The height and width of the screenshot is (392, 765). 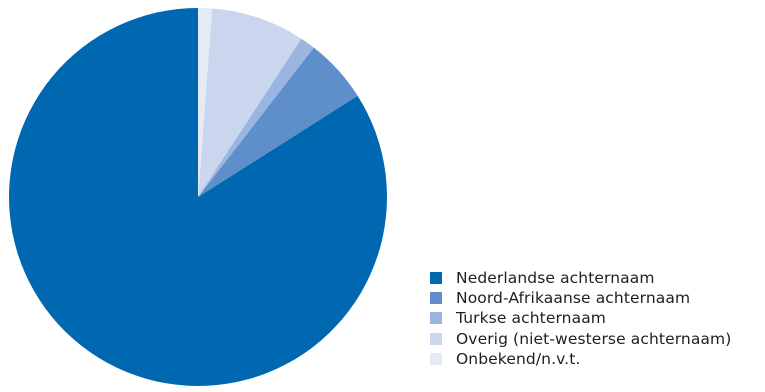 I want to click on legend-item: Onbekend/n.v.t., so click(x=580, y=359).